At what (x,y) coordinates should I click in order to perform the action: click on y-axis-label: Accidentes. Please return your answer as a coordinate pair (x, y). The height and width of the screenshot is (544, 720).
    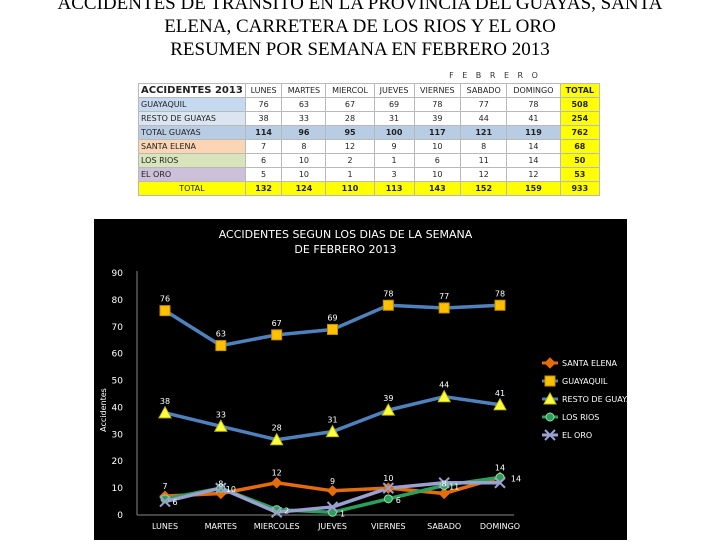
    Looking at the image, I should click on (103, 410).